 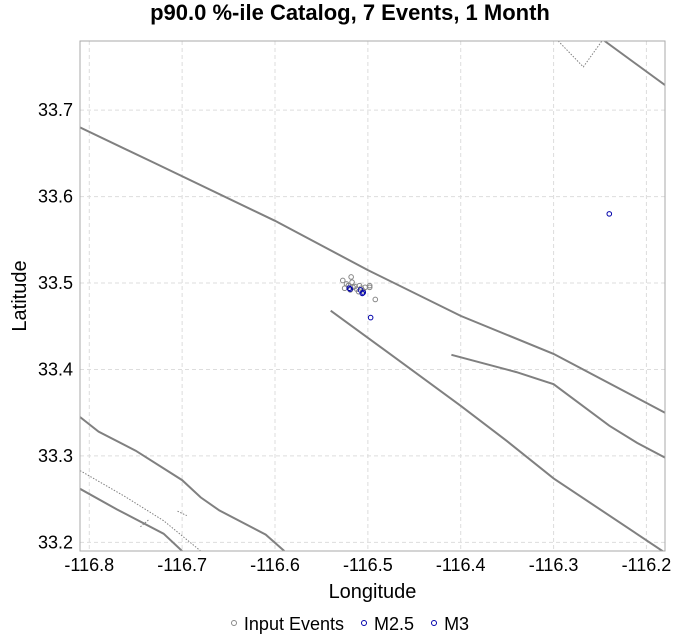 I want to click on legend-label-m25: M2.5, so click(x=394, y=624).